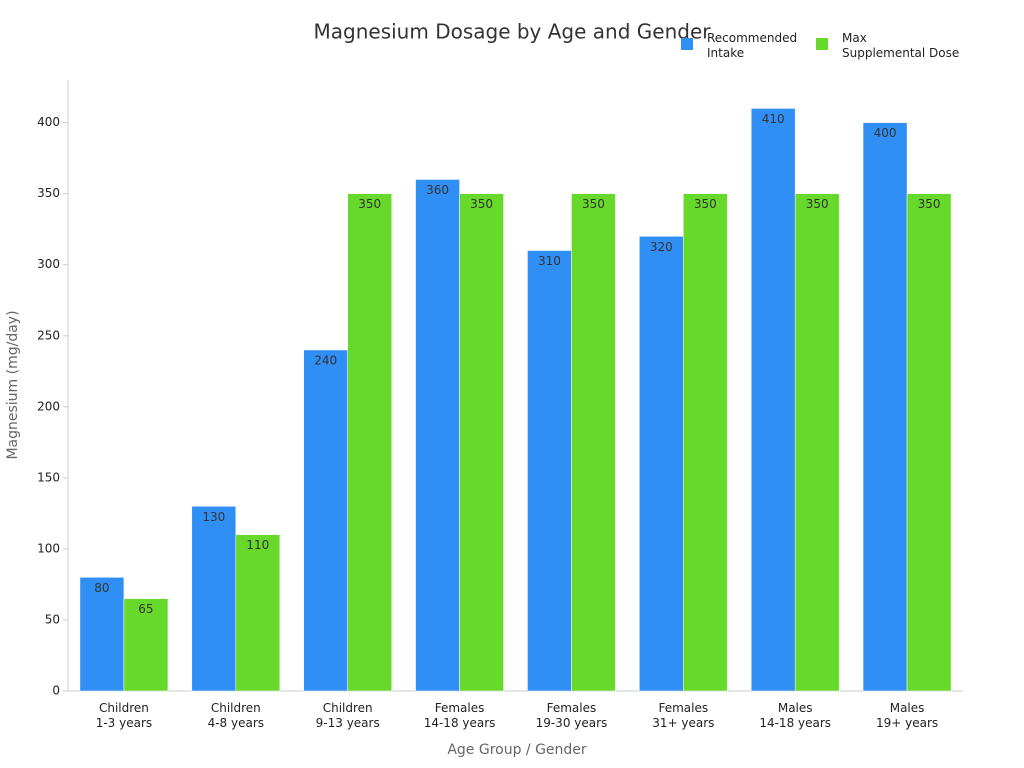  I want to click on y-tick-label: 200, so click(48, 406).